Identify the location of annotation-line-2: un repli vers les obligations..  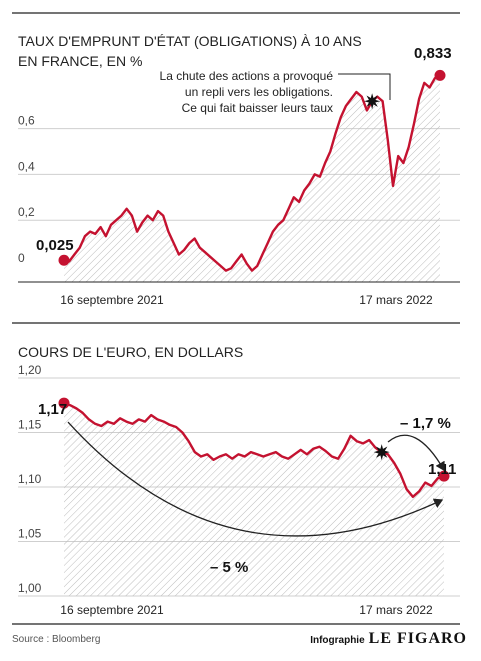
(259, 92).